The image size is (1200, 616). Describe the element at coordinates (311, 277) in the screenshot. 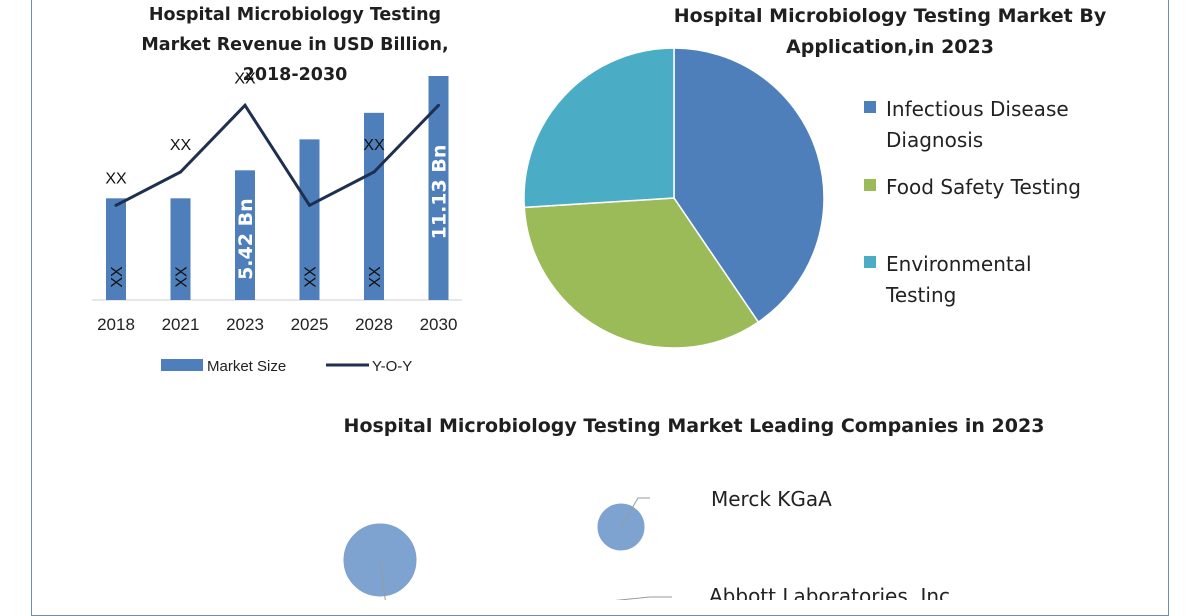

I see `bar-base-label-2025: XX` at that location.